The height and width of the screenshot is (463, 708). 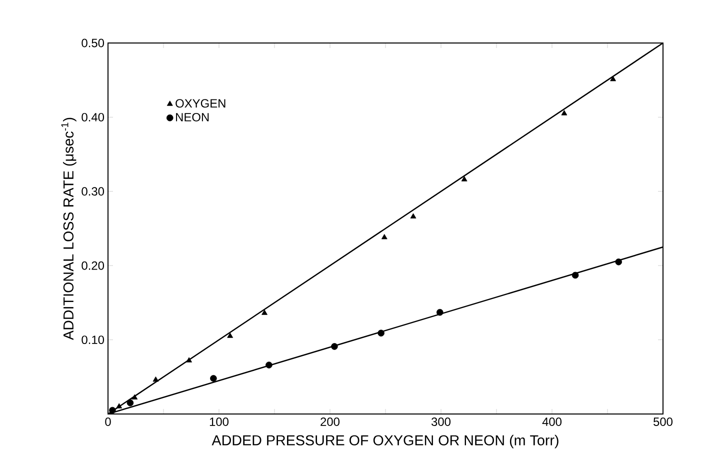 What do you see at coordinates (93, 340) in the screenshot?
I see `y-tick-label: 0.10` at bounding box center [93, 340].